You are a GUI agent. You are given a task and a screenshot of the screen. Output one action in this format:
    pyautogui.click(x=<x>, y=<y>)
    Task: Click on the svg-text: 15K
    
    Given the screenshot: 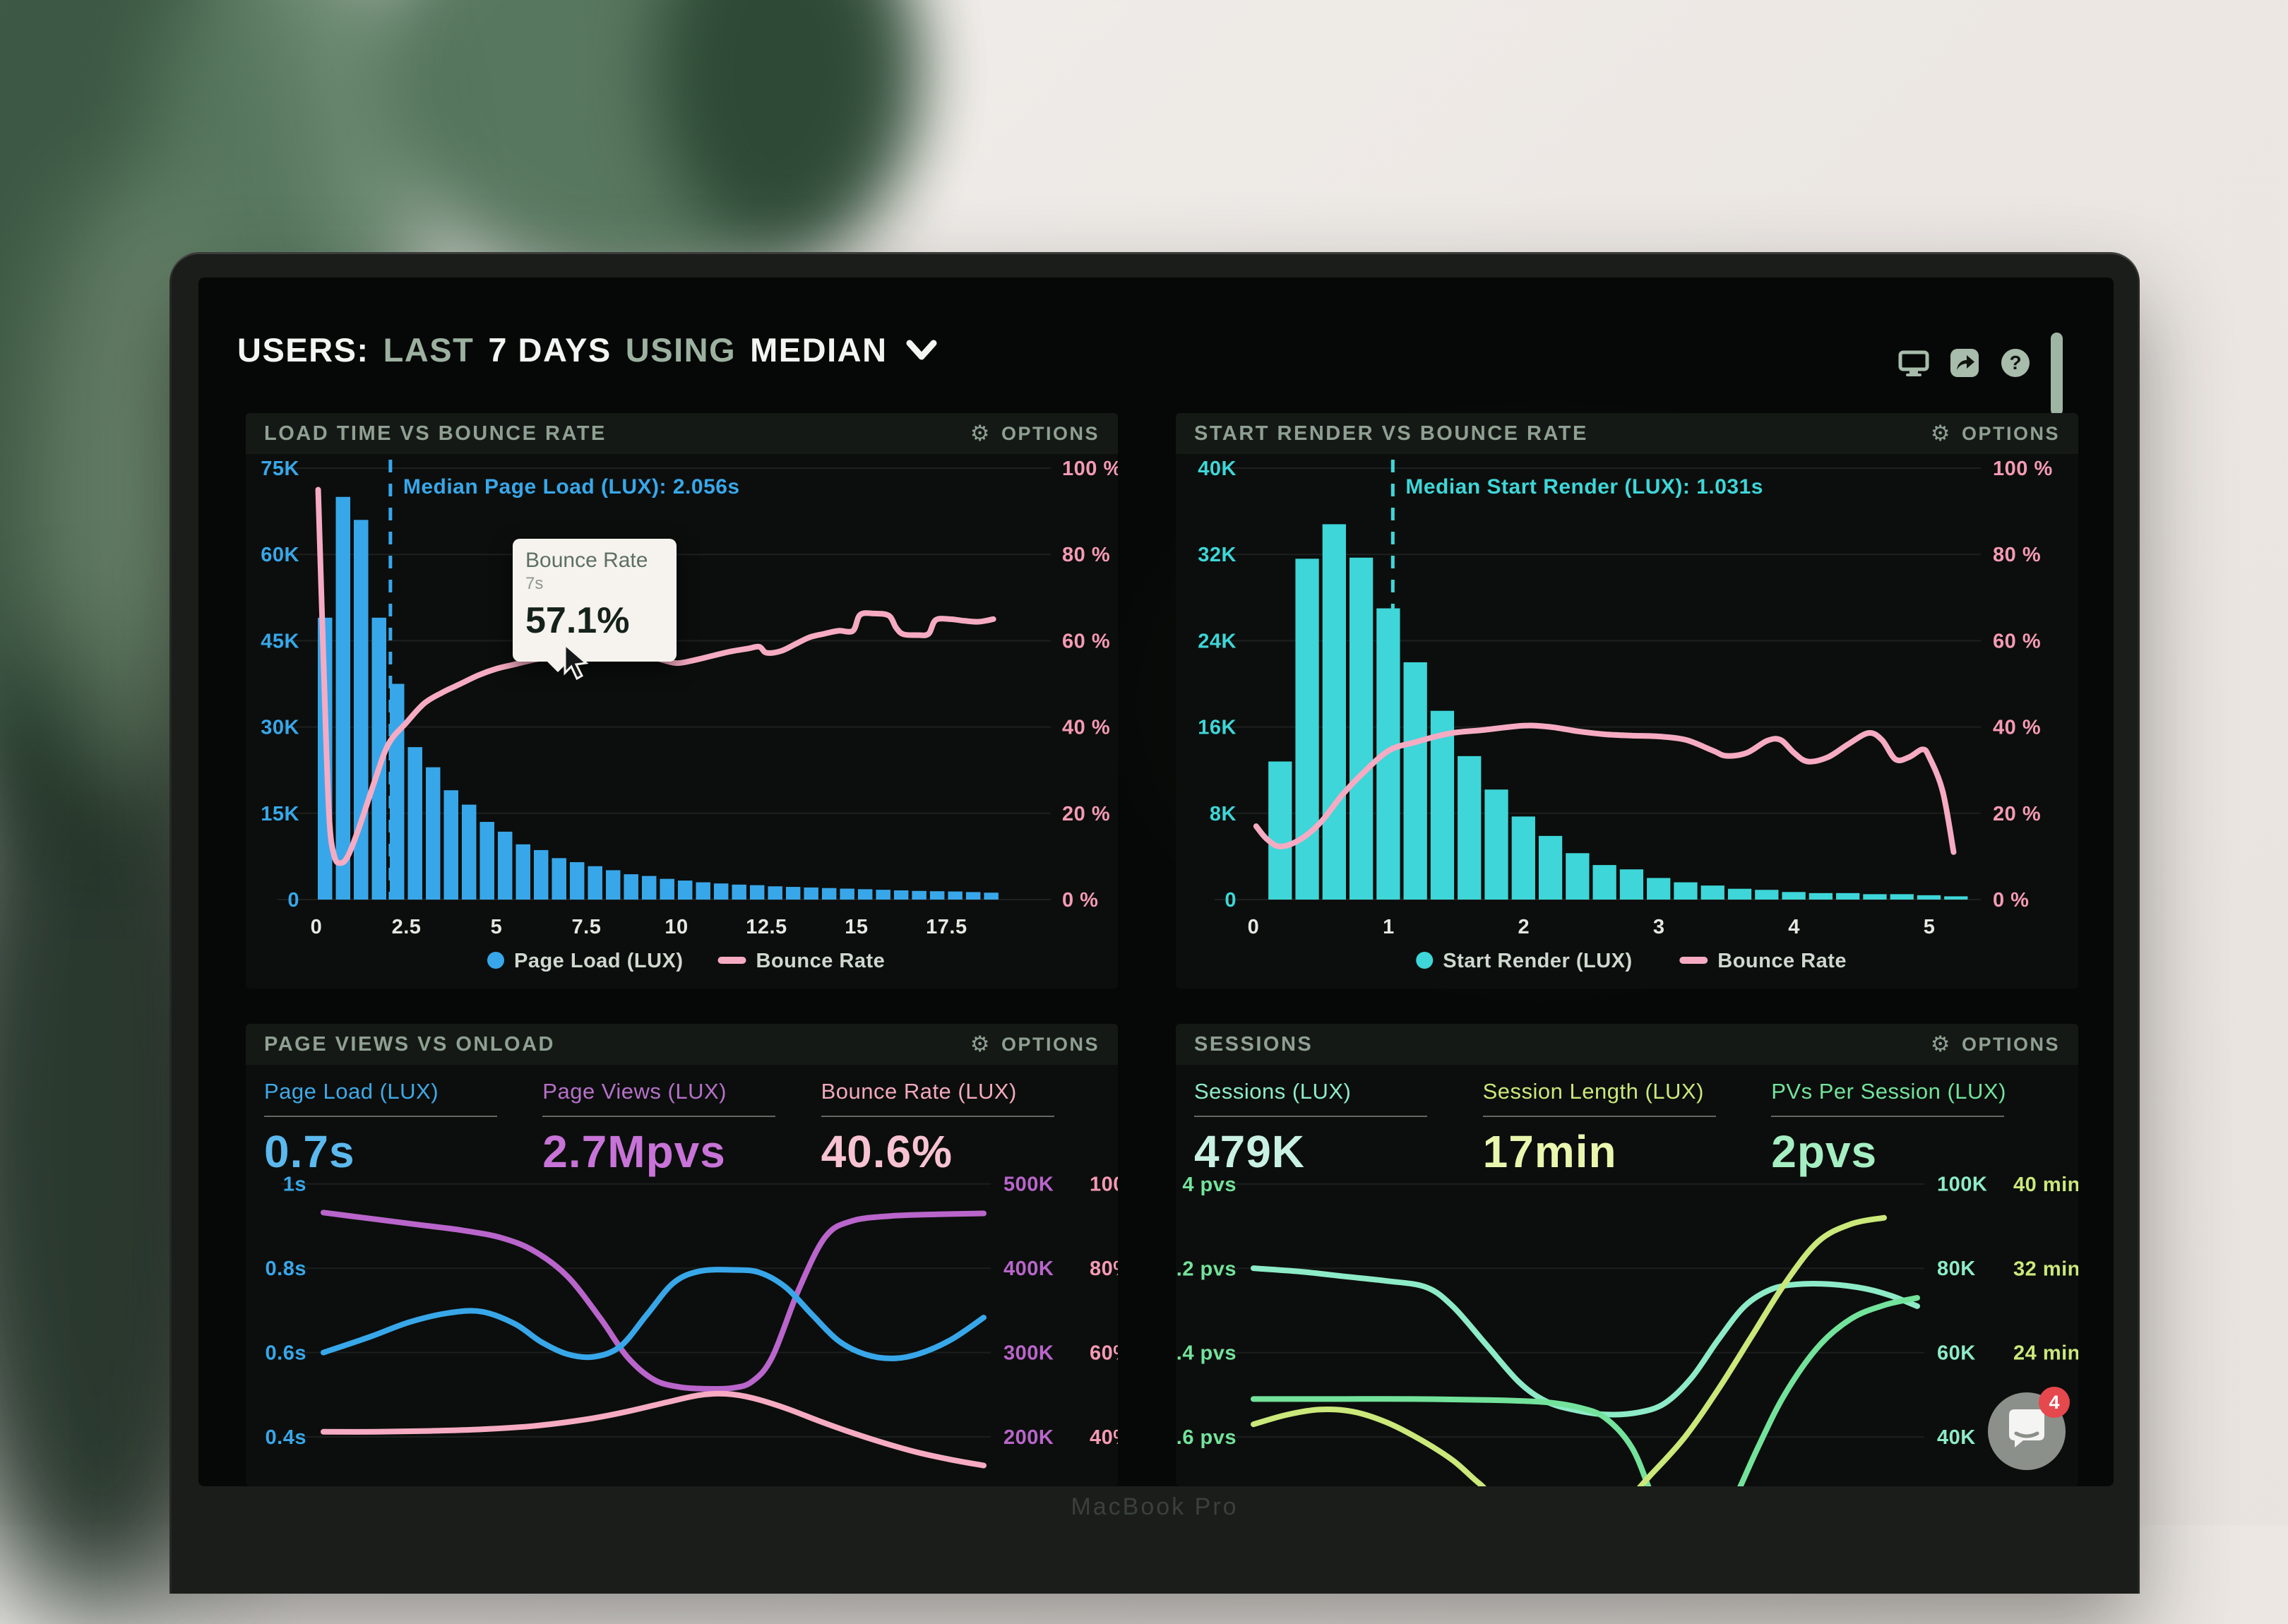 What is the action you would take?
    pyautogui.click(x=280, y=814)
    